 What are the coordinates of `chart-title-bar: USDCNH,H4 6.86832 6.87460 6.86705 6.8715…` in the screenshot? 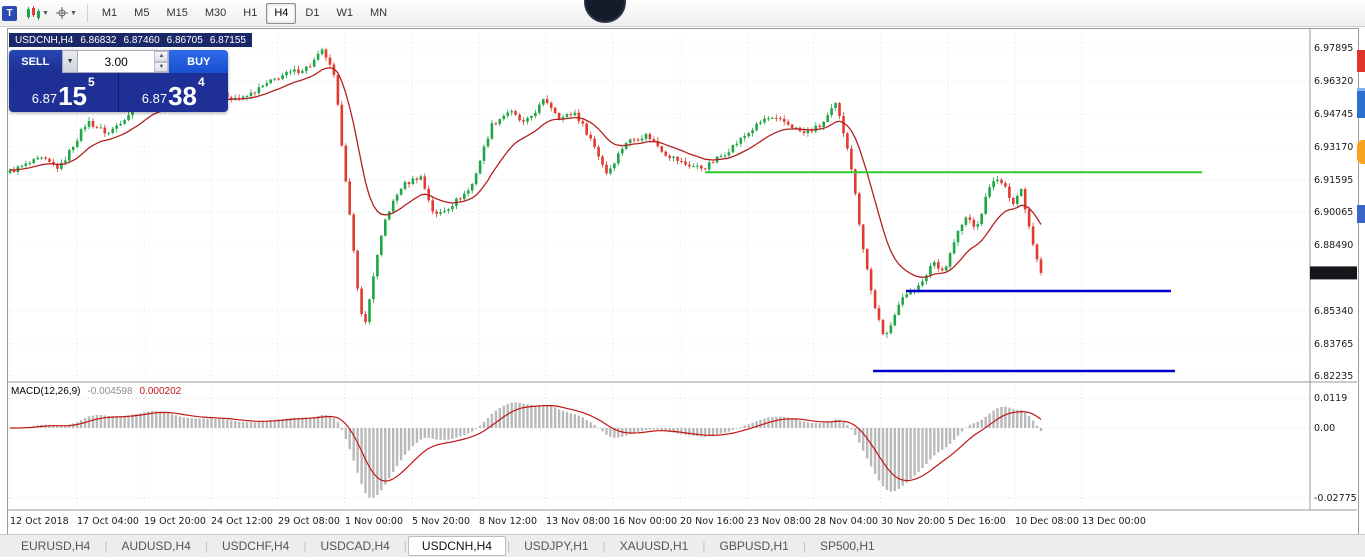 It's located at (130, 40).